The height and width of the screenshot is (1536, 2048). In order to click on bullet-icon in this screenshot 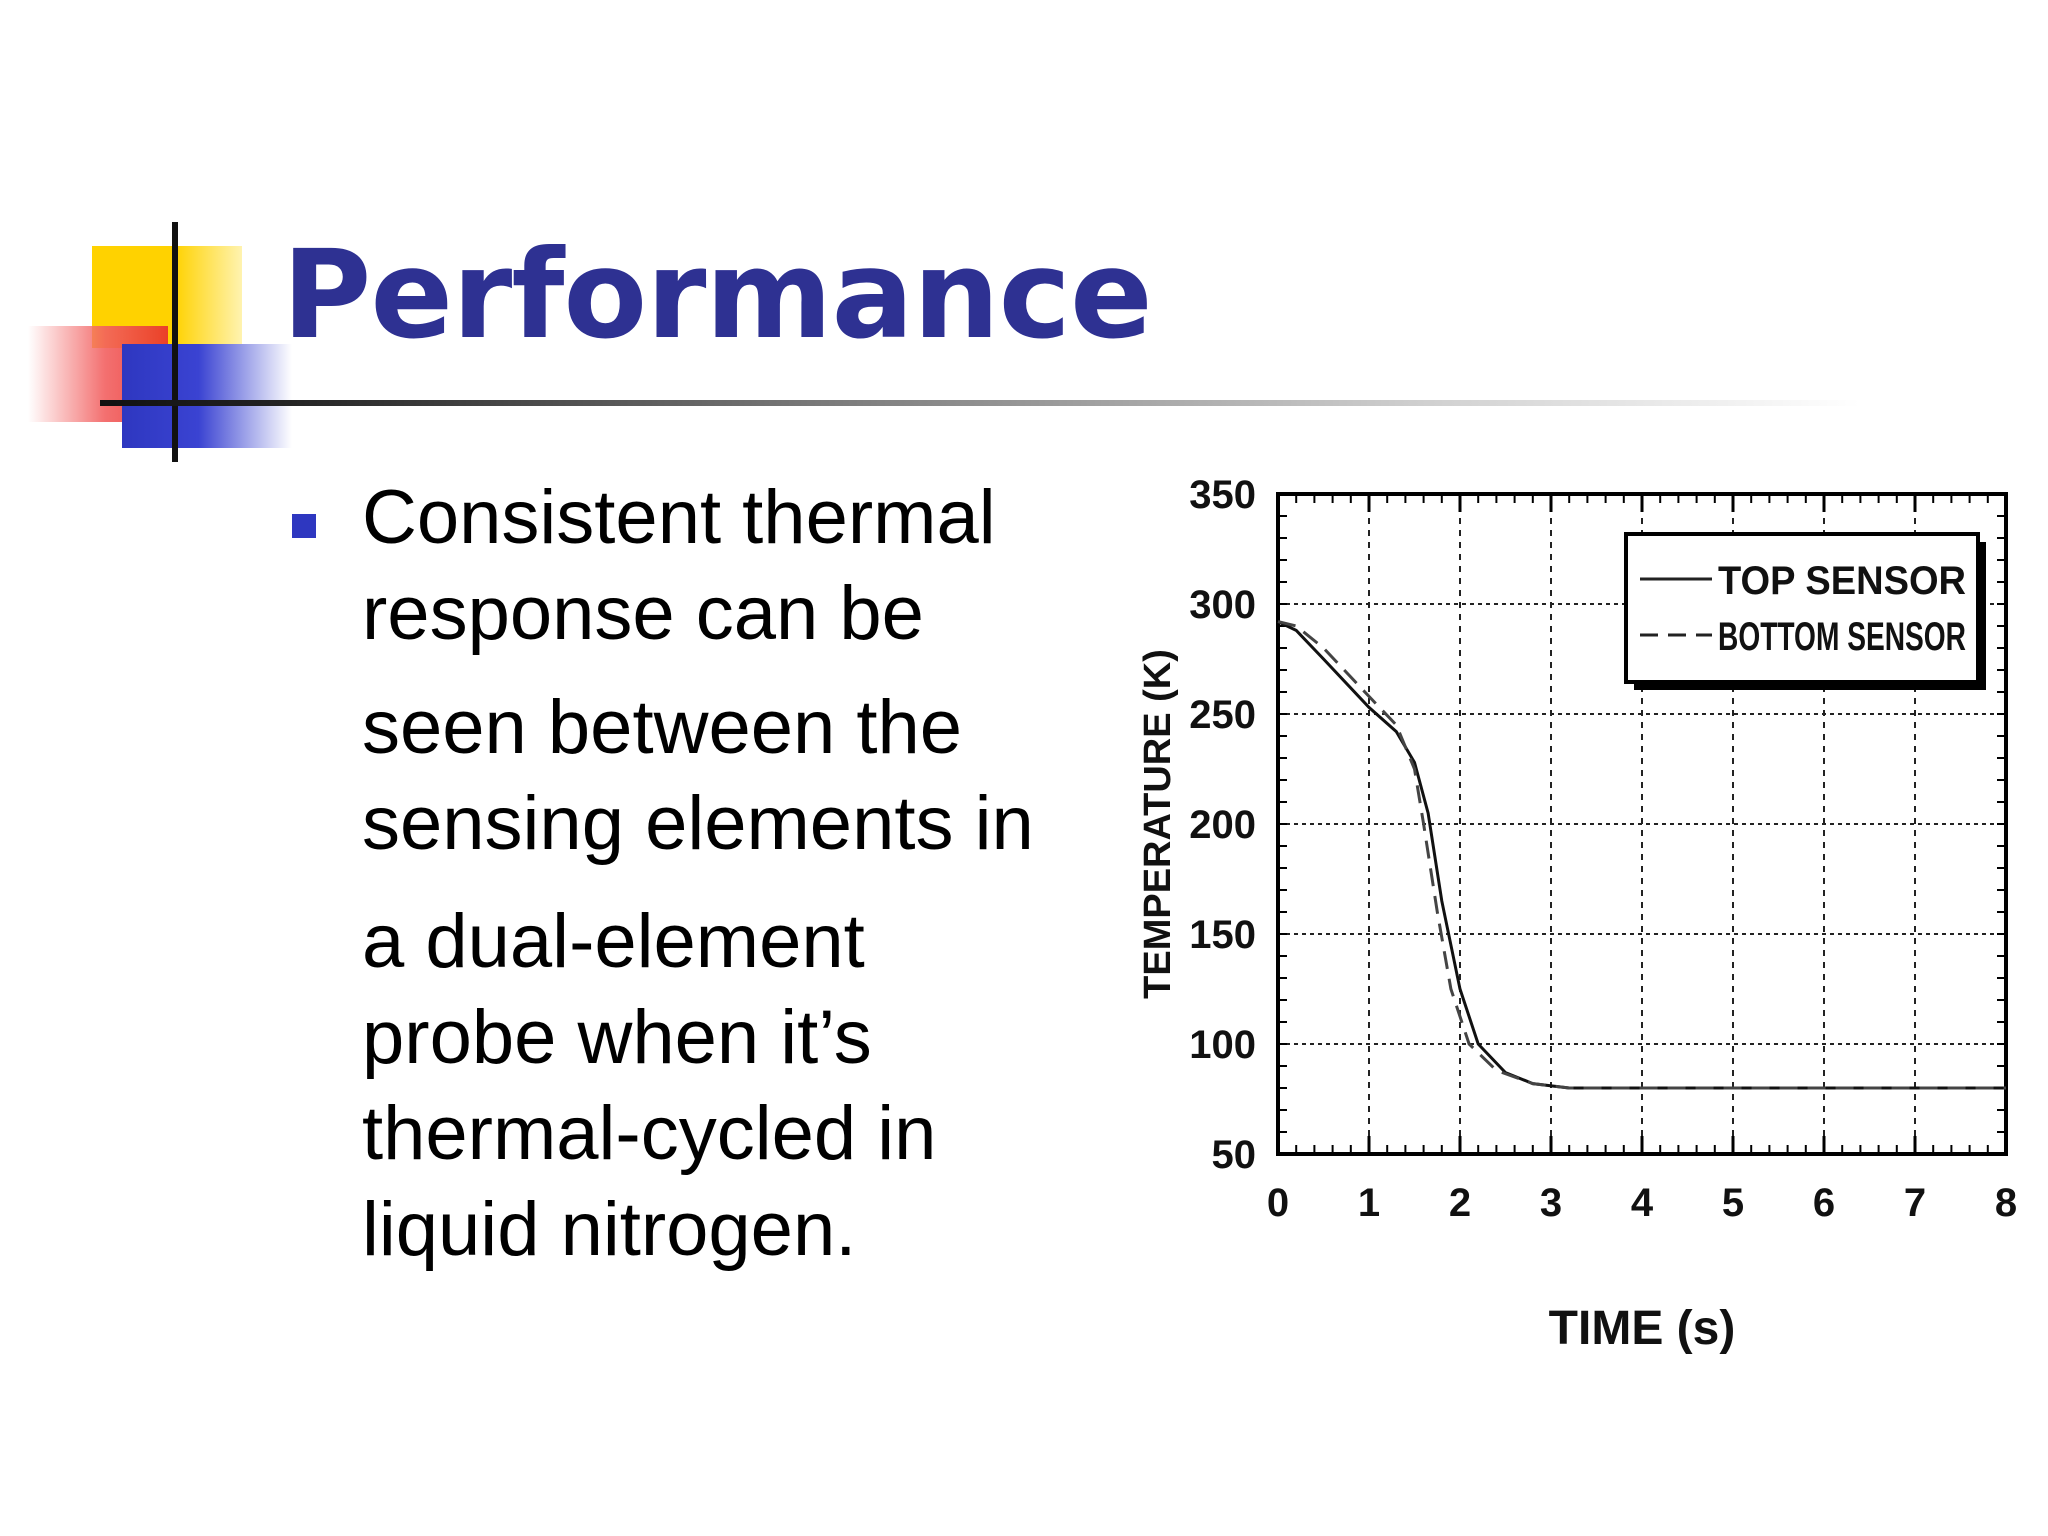, I will do `click(304, 526)`.